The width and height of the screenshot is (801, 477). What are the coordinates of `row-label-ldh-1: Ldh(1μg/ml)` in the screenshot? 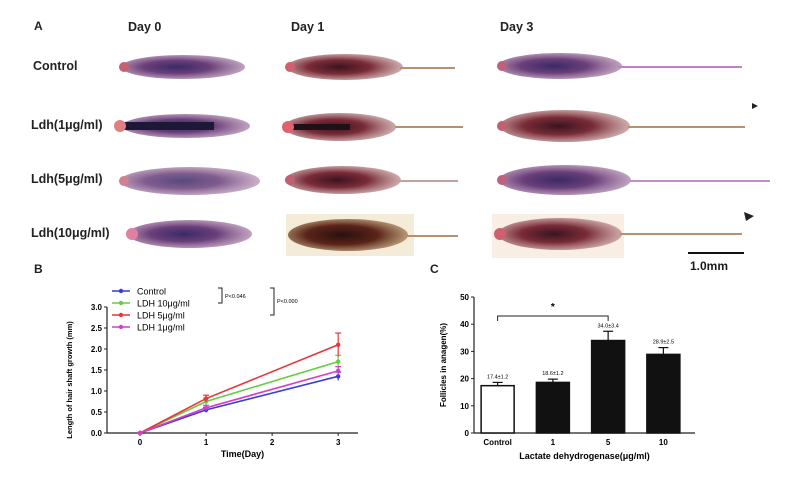 It's located at (67, 125).